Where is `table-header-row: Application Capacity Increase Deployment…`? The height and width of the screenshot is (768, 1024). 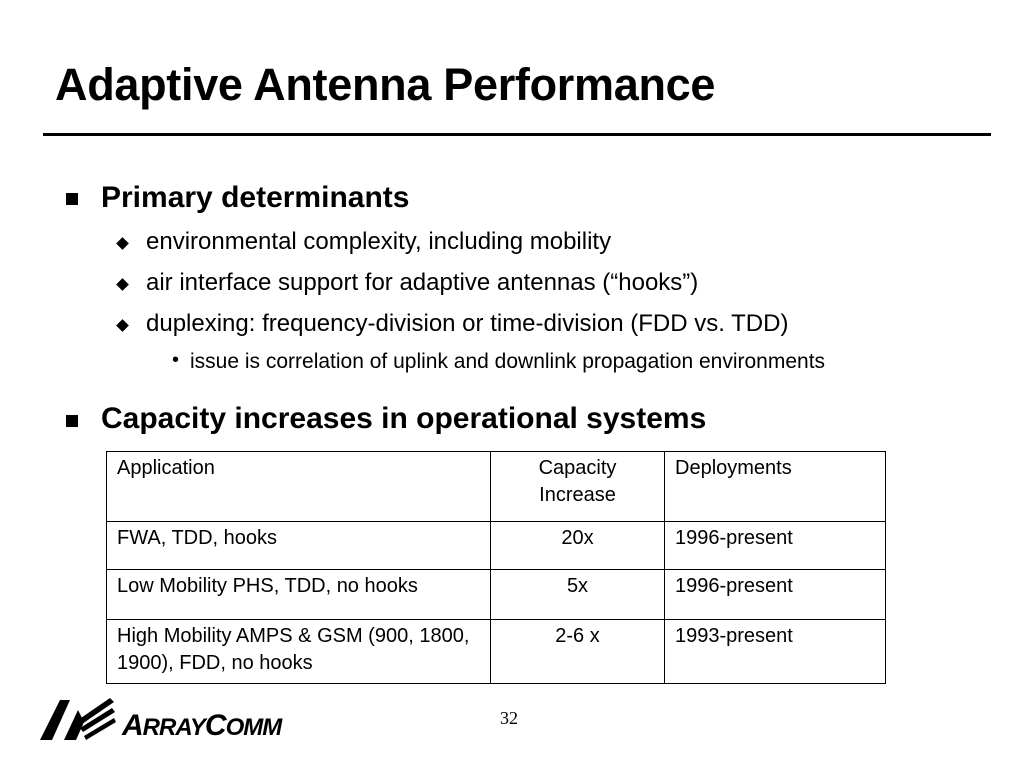 table-header-row: Application Capacity Increase Deployment… is located at coordinates (496, 486).